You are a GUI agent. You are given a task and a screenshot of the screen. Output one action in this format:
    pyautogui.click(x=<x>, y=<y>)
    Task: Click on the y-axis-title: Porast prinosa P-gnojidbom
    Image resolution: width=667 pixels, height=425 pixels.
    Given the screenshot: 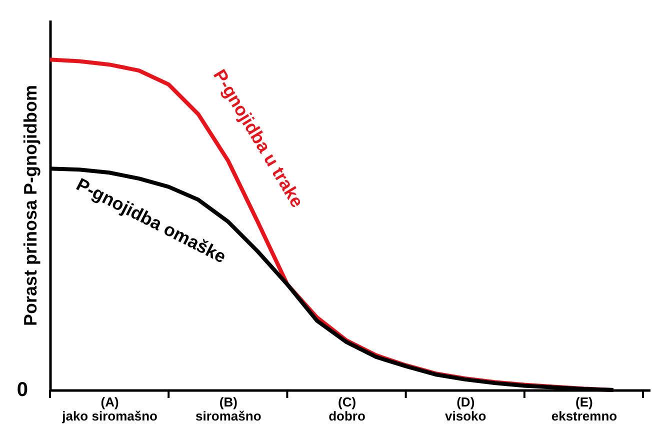 What is the action you would take?
    pyautogui.click(x=30, y=205)
    